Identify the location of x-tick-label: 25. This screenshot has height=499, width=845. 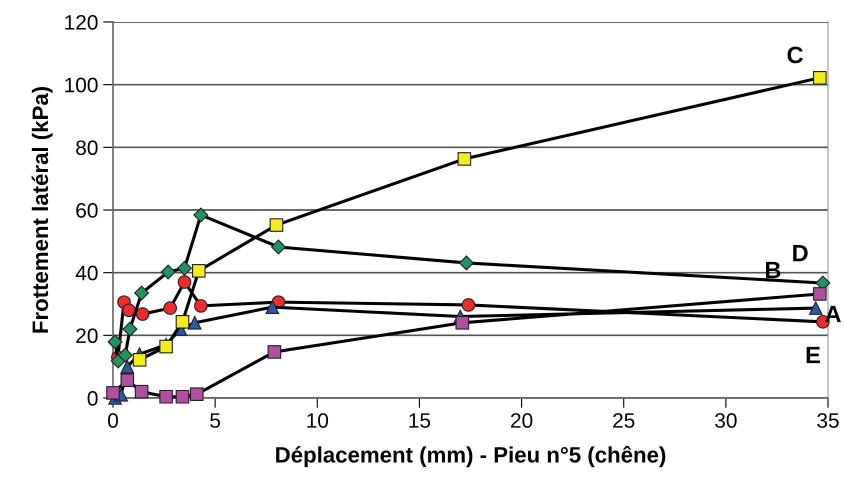
(623, 420).